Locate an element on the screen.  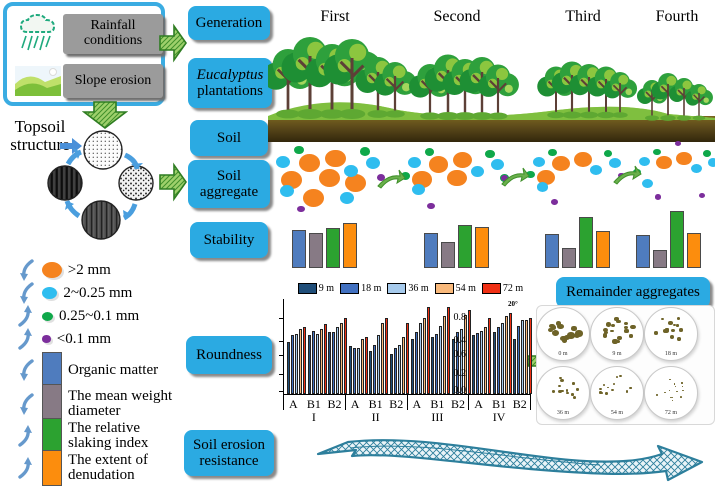
legend-size-label: 2~0.25 mm is located at coordinates (98, 292).